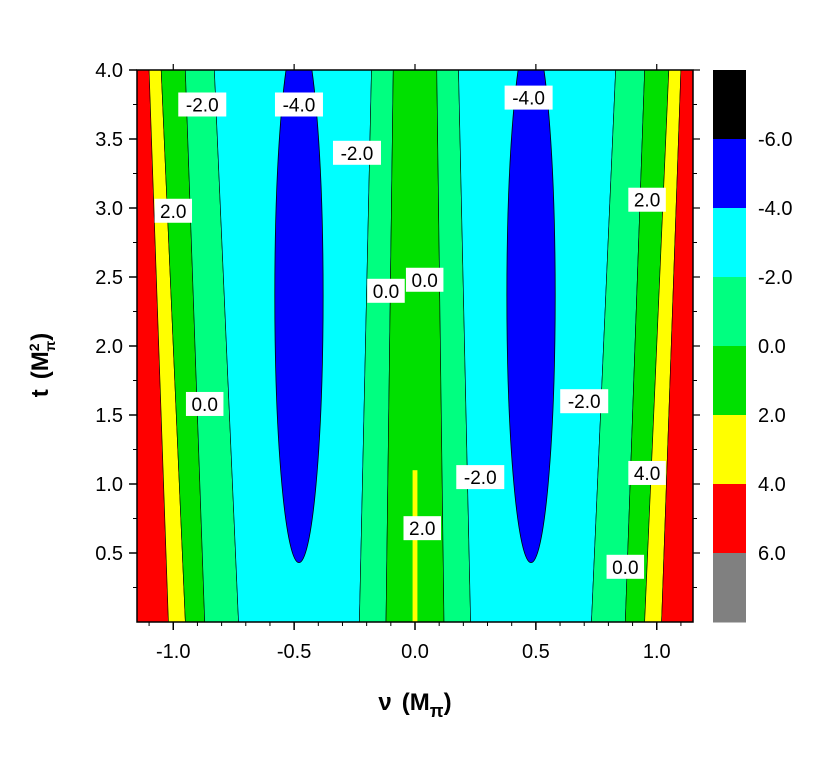  I want to click on y-tick-label: 4.0, so click(109, 71).